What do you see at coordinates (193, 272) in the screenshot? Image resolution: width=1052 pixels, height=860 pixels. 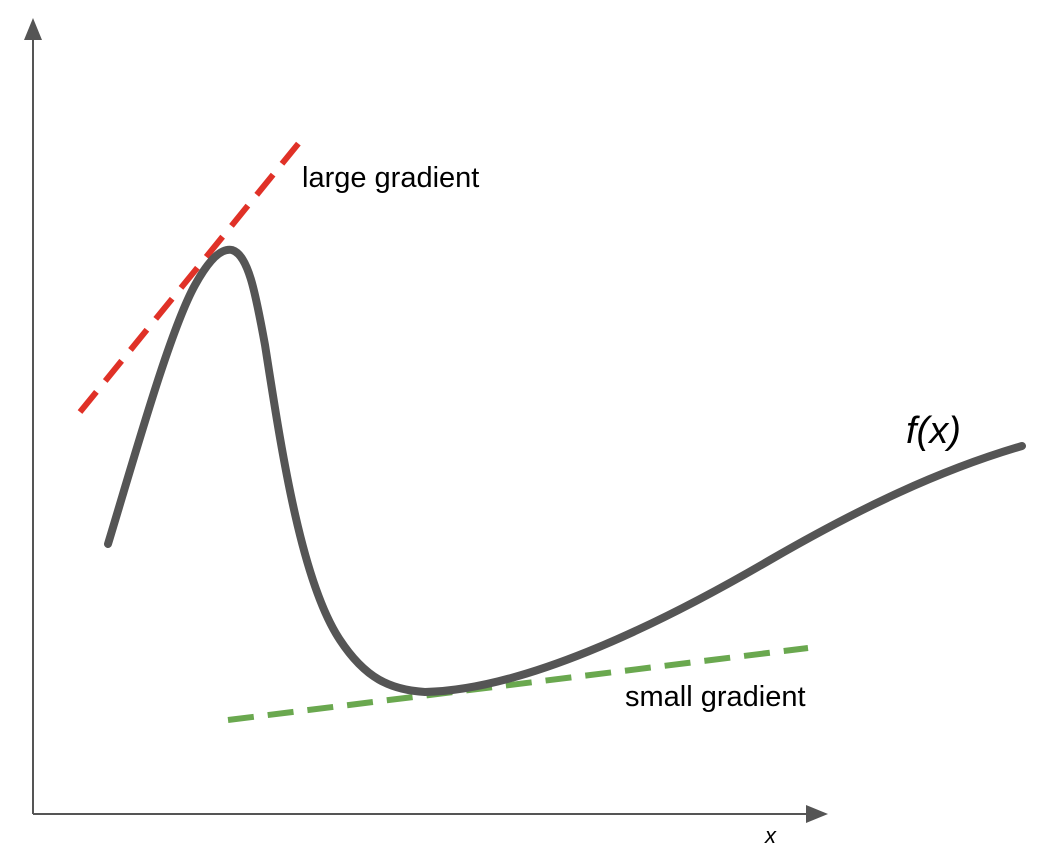 I see `large-gradient-tangent` at bounding box center [193, 272].